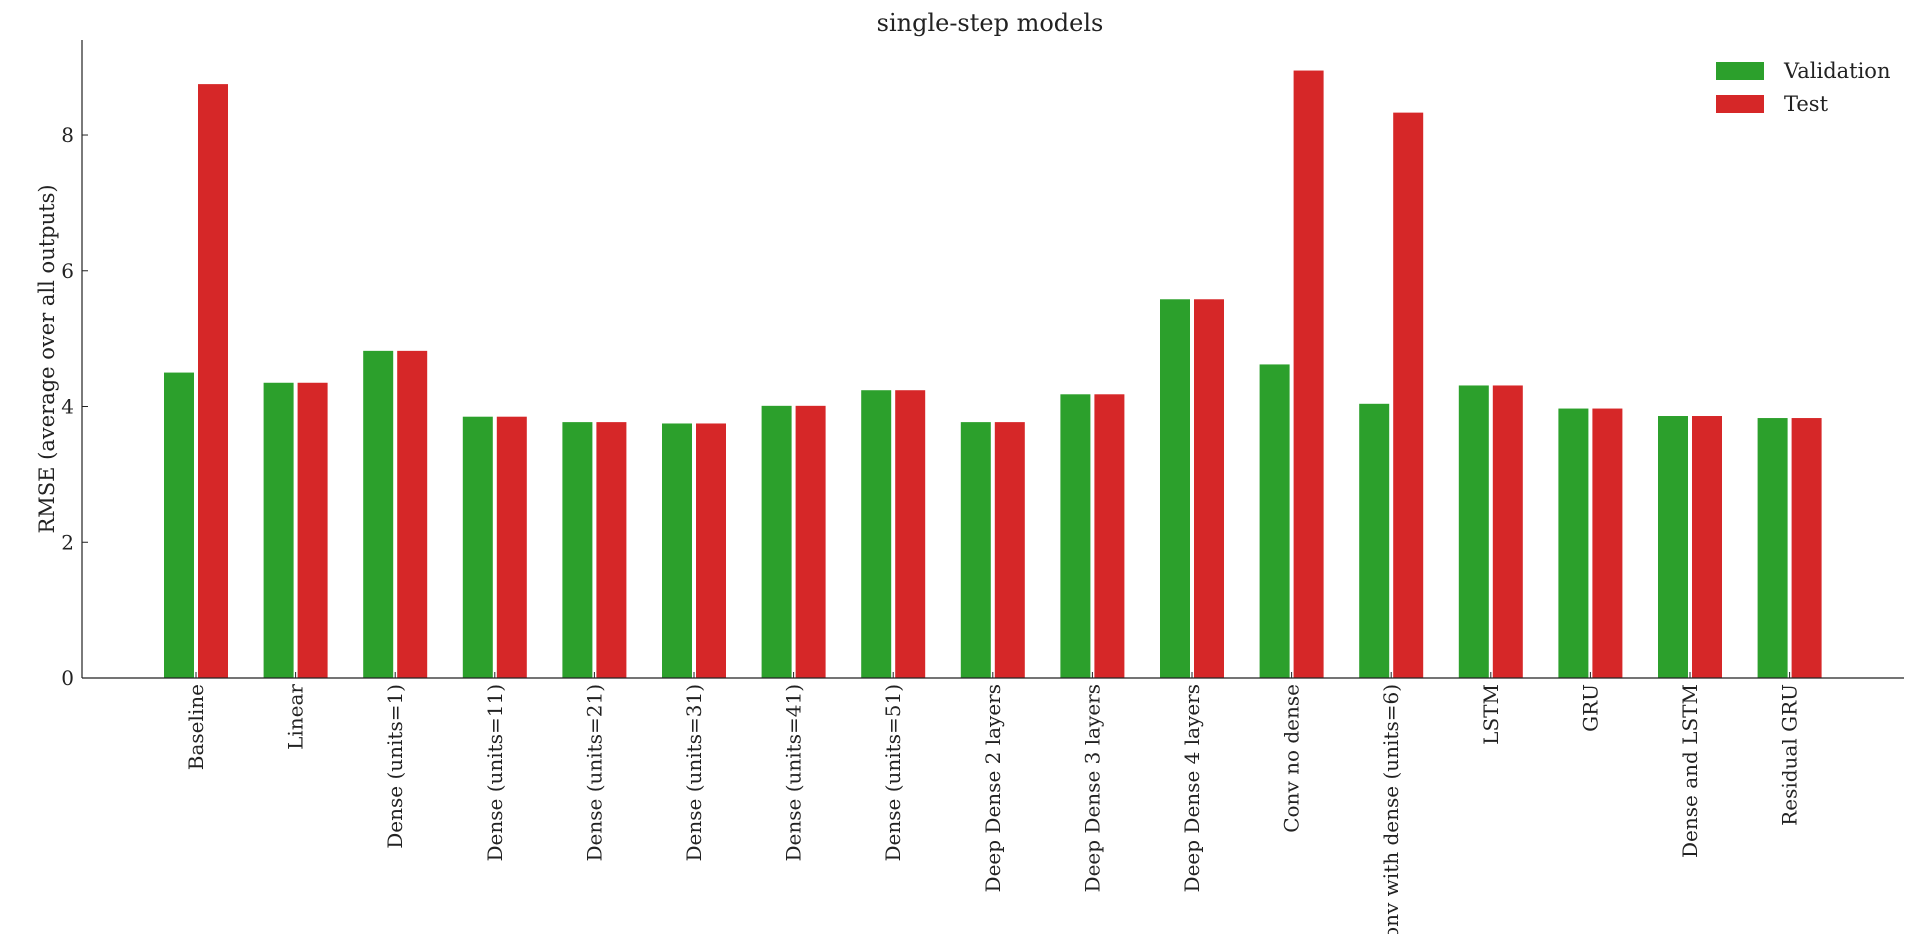  What do you see at coordinates (1806, 104) in the screenshot?
I see `legend-label-test: Test` at bounding box center [1806, 104].